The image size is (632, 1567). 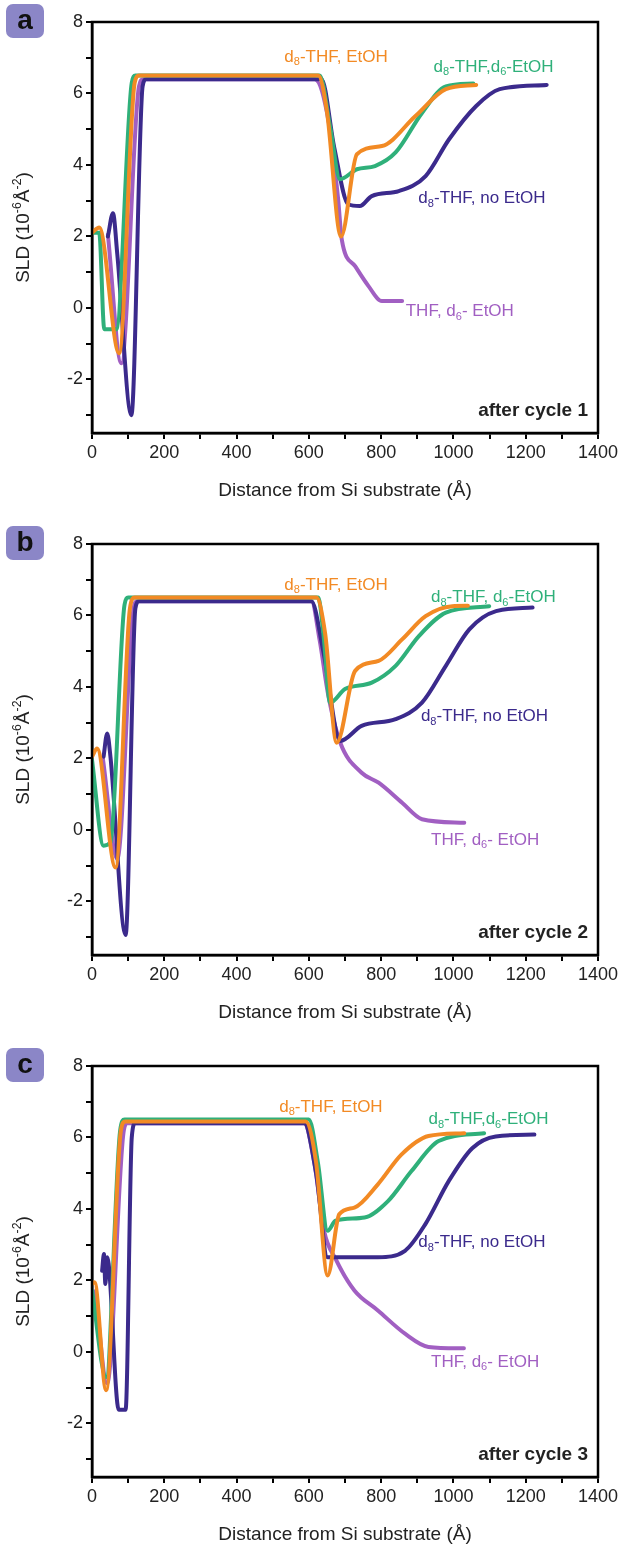 I want to click on annotation: after cycle 2, so click(x=533, y=932).